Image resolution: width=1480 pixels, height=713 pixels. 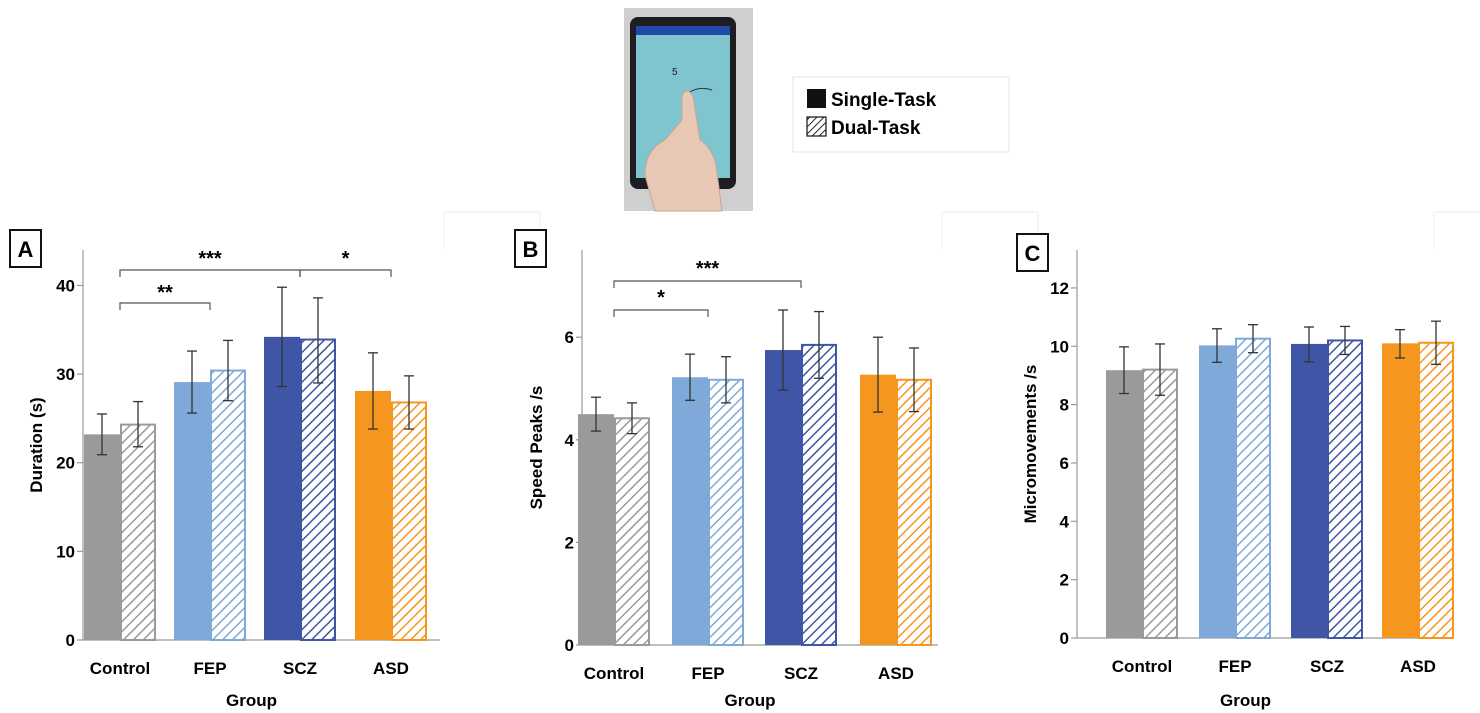 What do you see at coordinates (1059, 288) in the screenshot?
I see `y-tick-label: 12` at bounding box center [1059, 288].